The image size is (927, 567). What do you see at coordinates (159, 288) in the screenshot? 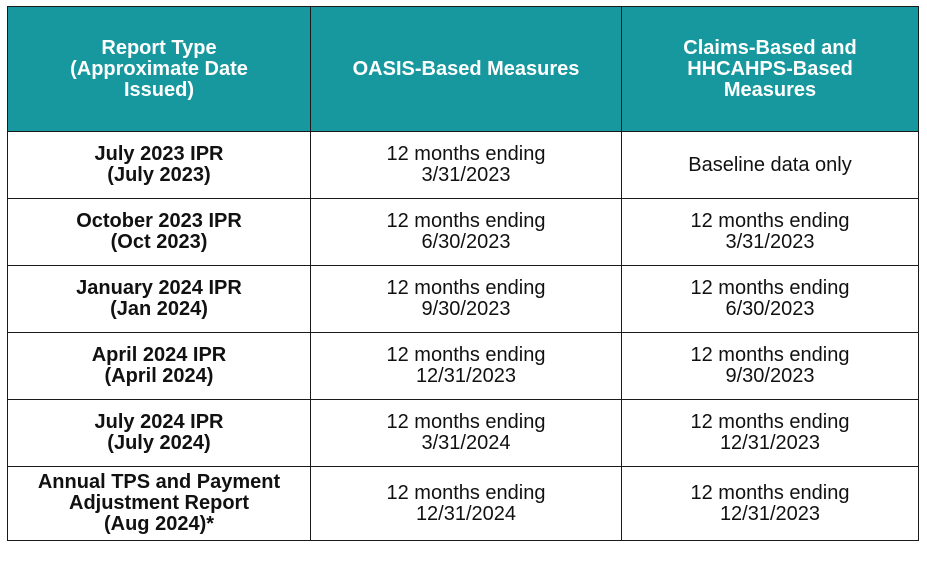
I see `cell-text-line: January 2024 IPR` at bounding box center [159, 288].